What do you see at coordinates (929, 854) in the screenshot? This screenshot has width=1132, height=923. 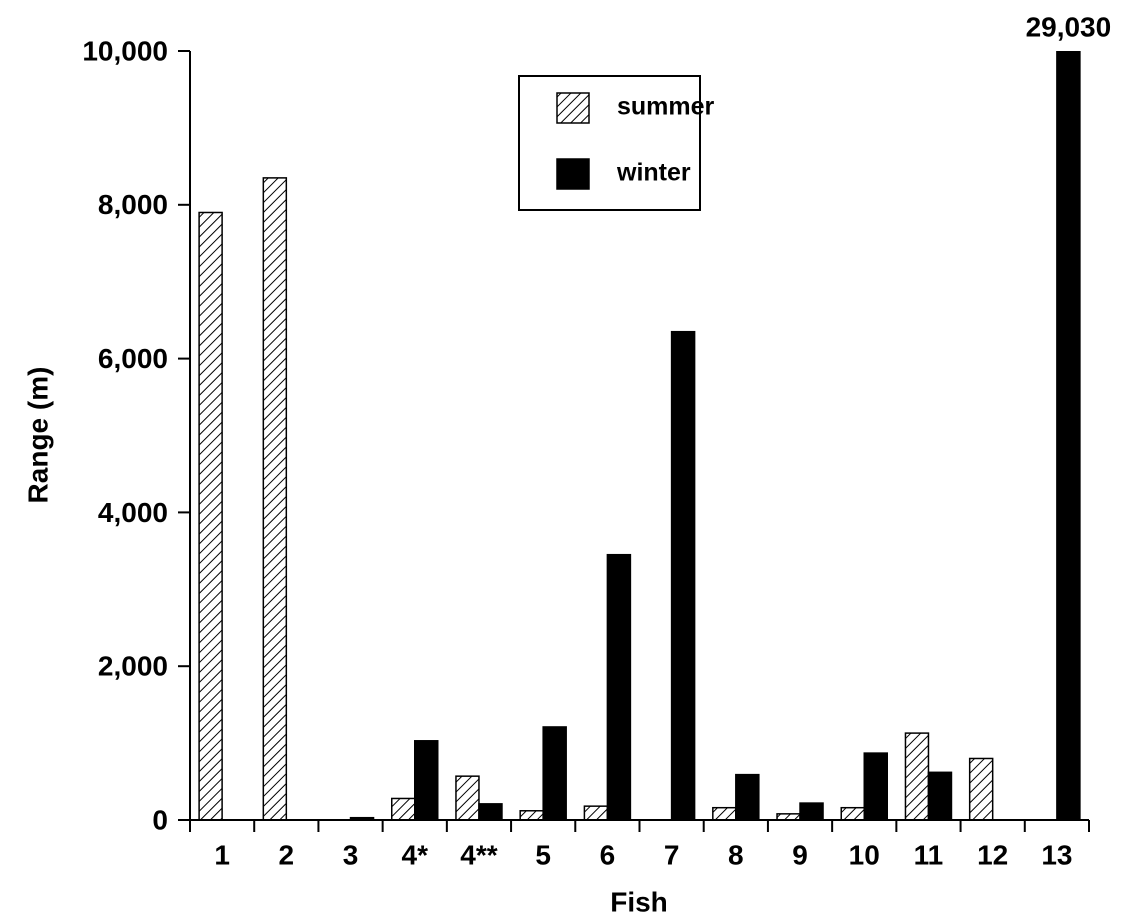 I see `x-tick-label: 11` at bounding box center [929, 854].